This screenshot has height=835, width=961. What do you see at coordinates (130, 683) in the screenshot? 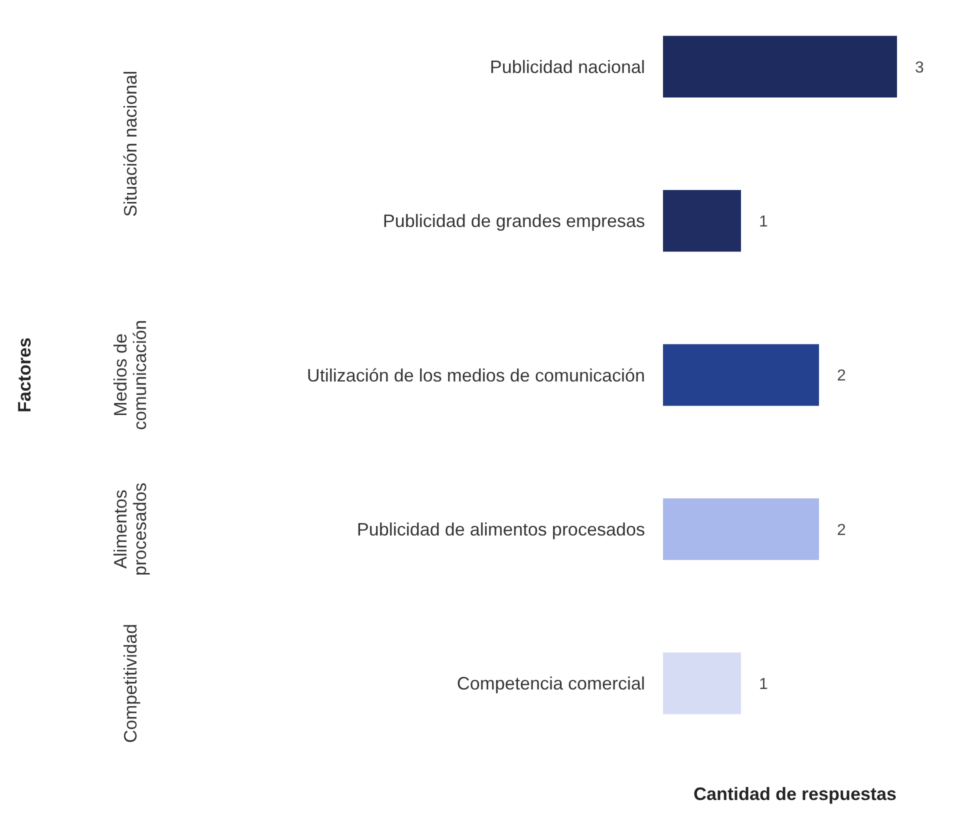
I see `text: Competitividad` at bounding box center [130, 683].